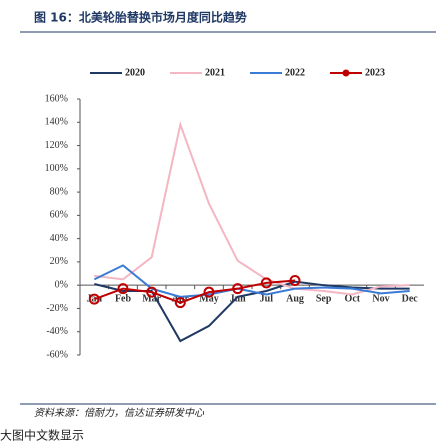  Describe the element at coordinates (57, 308) in the screenshot. I see `y-tick-label: -20%` at that location.